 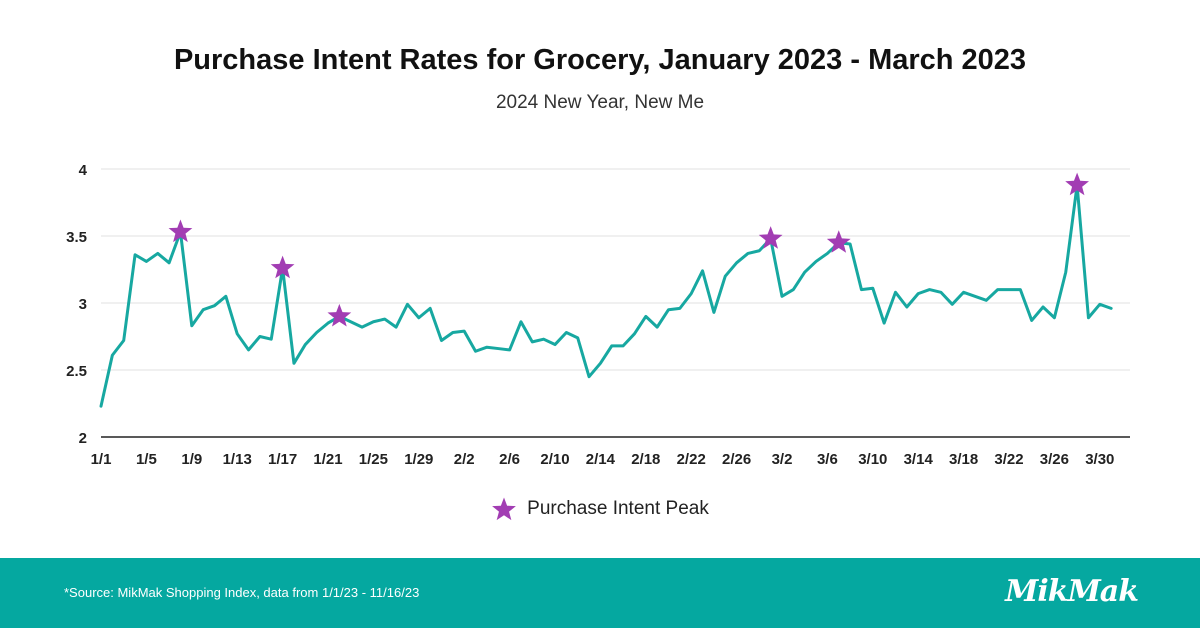 I want to click on x-tick-label: 2/10, so click(x=554, y=459).